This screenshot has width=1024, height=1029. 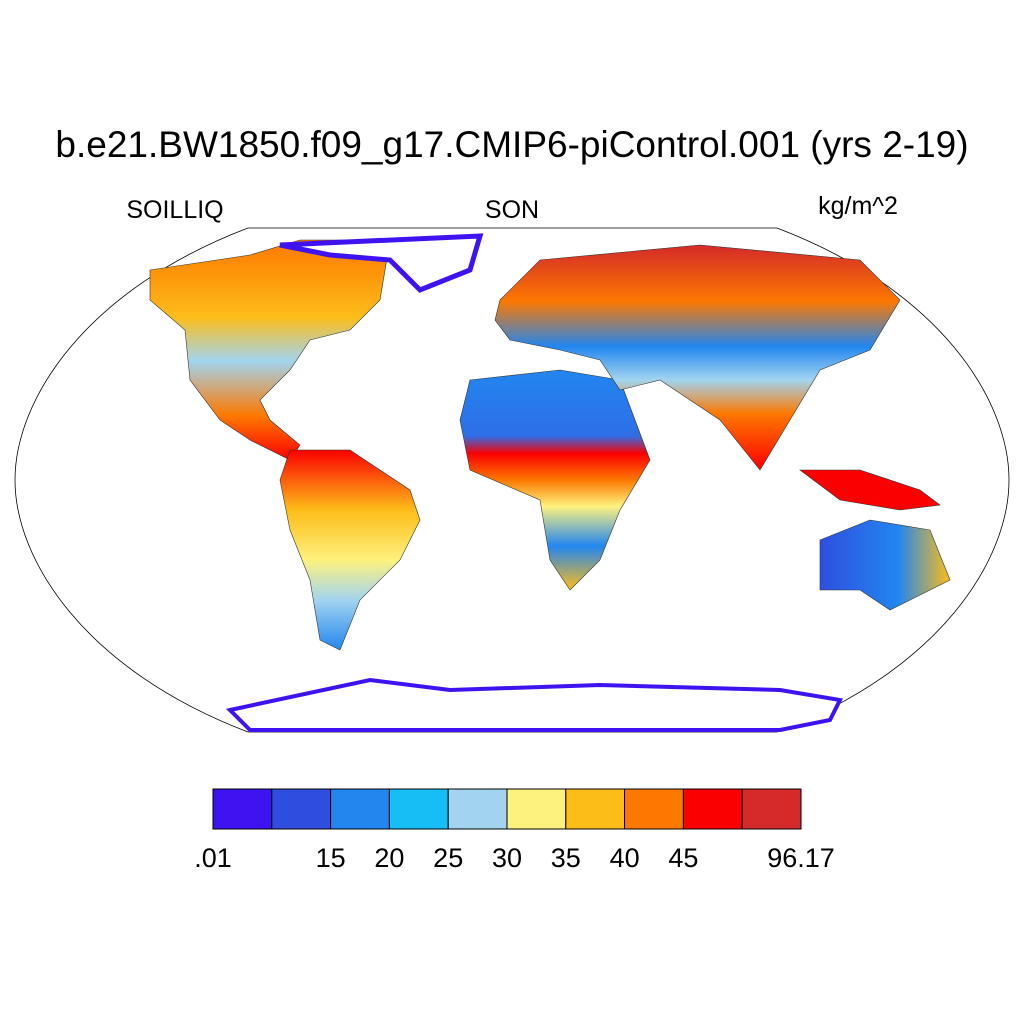 I want to click on colorbar-label: 40, so click(x=625, y=858).